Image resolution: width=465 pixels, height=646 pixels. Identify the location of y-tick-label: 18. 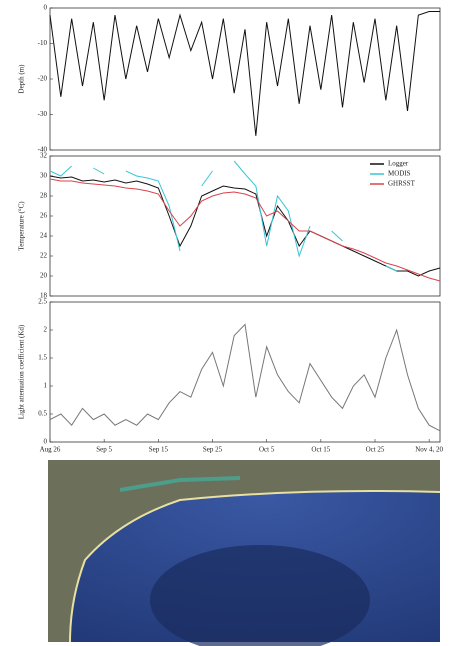
(44, 296).